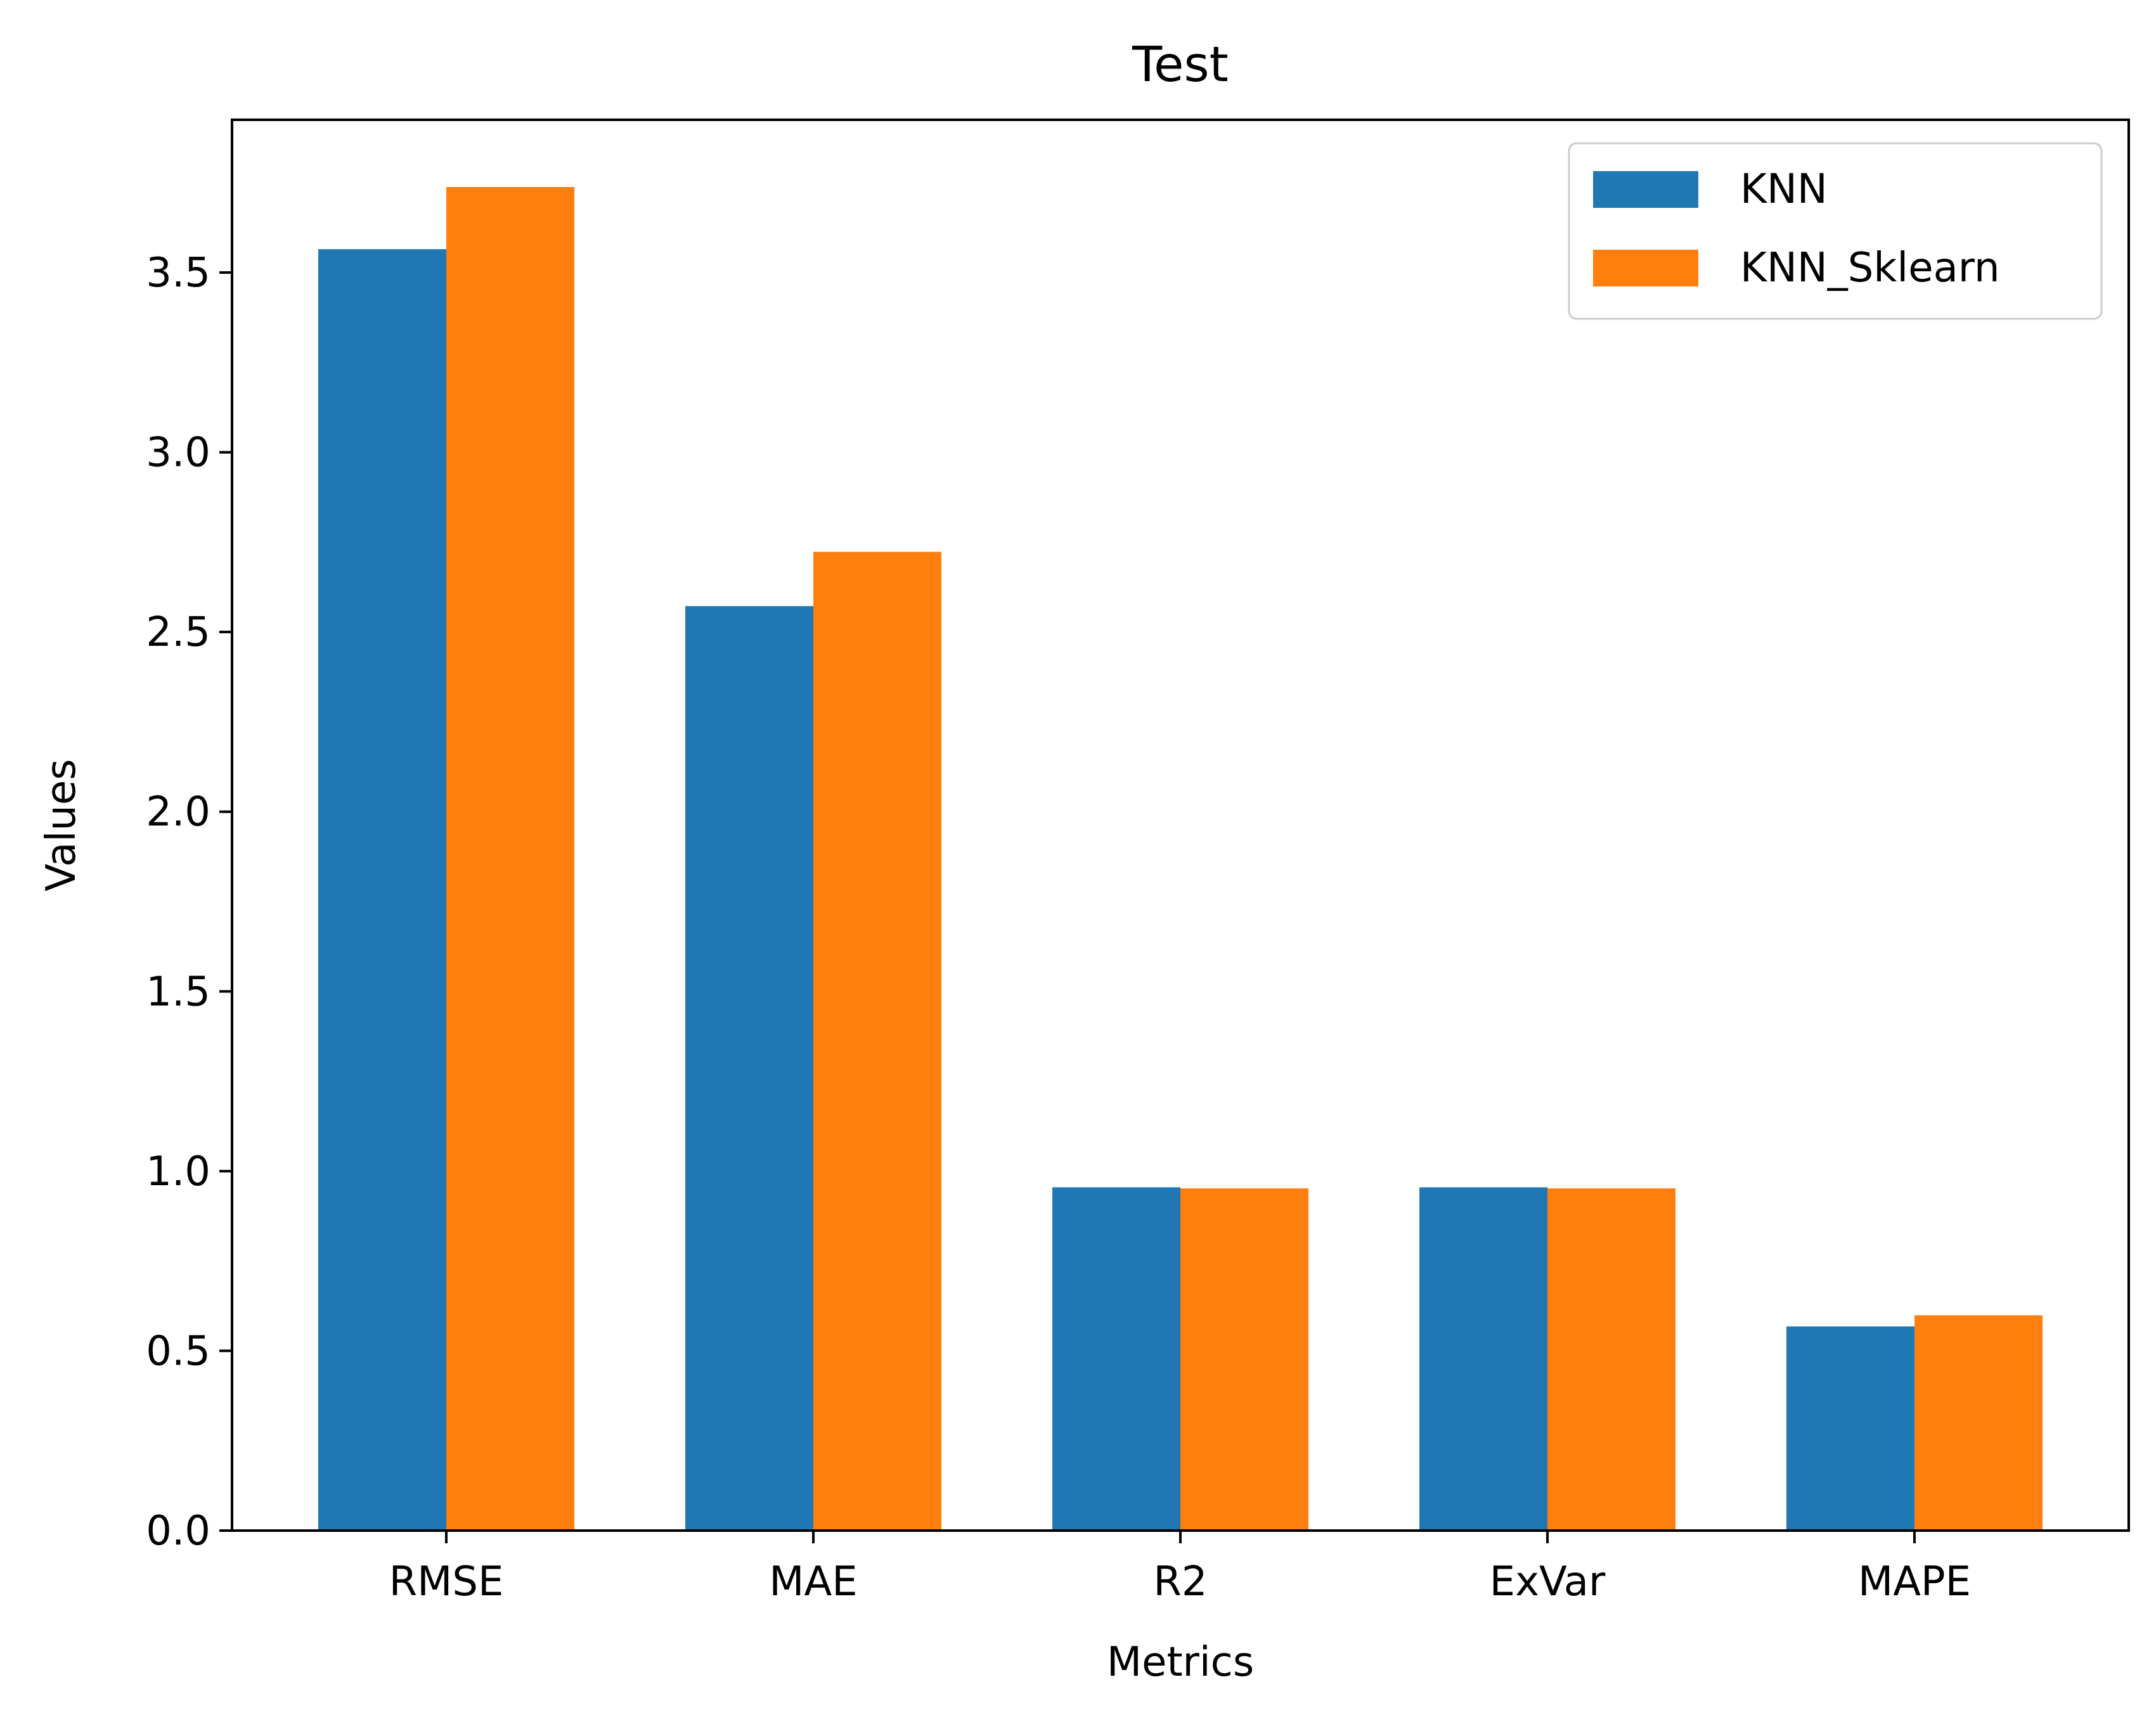 This screenshot has height=1722, width=2156. Describe the element at coordinates (178, 273) in the screenshot. I see `y-tick-label: 3.5` at that location.